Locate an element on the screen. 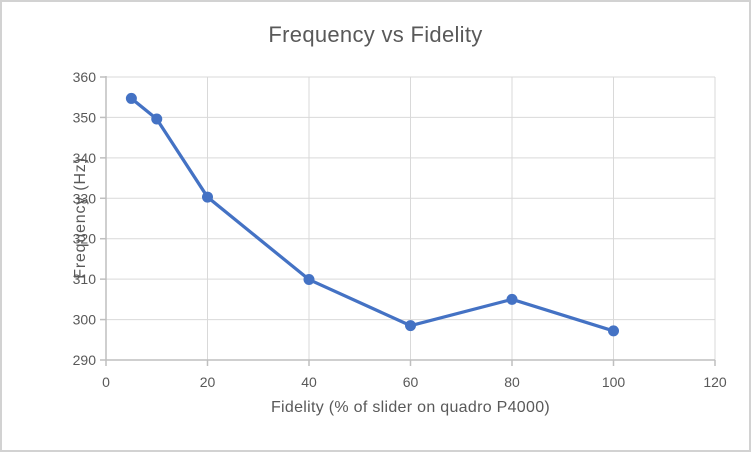 This screenshot has width=751, height=452. x-tick-label: 60 is located at coordinates (411, 382).